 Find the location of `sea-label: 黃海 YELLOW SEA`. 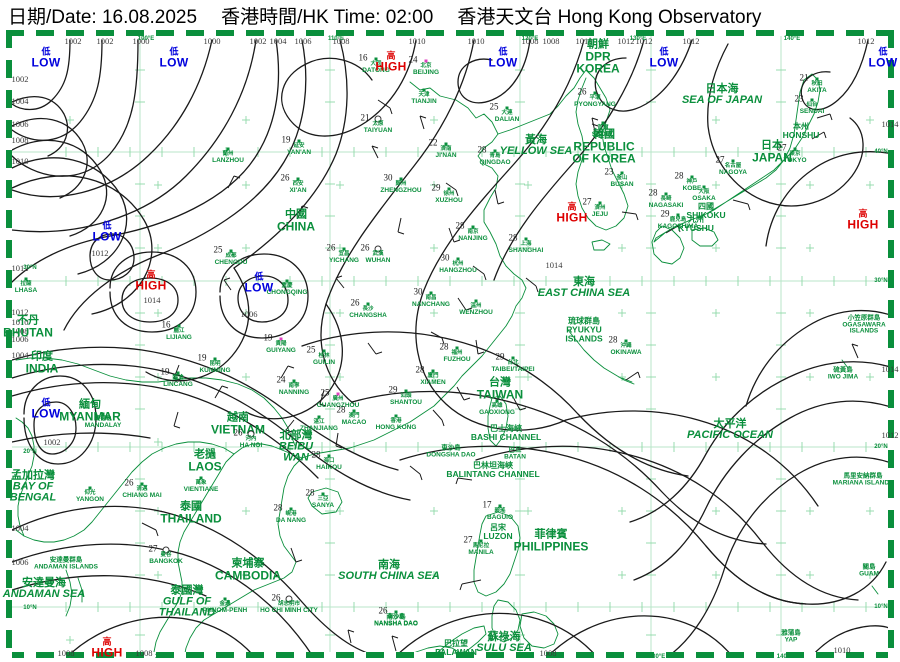

sea-label: 黃海 YELLOW SEA is located at coordinates (536, 146).